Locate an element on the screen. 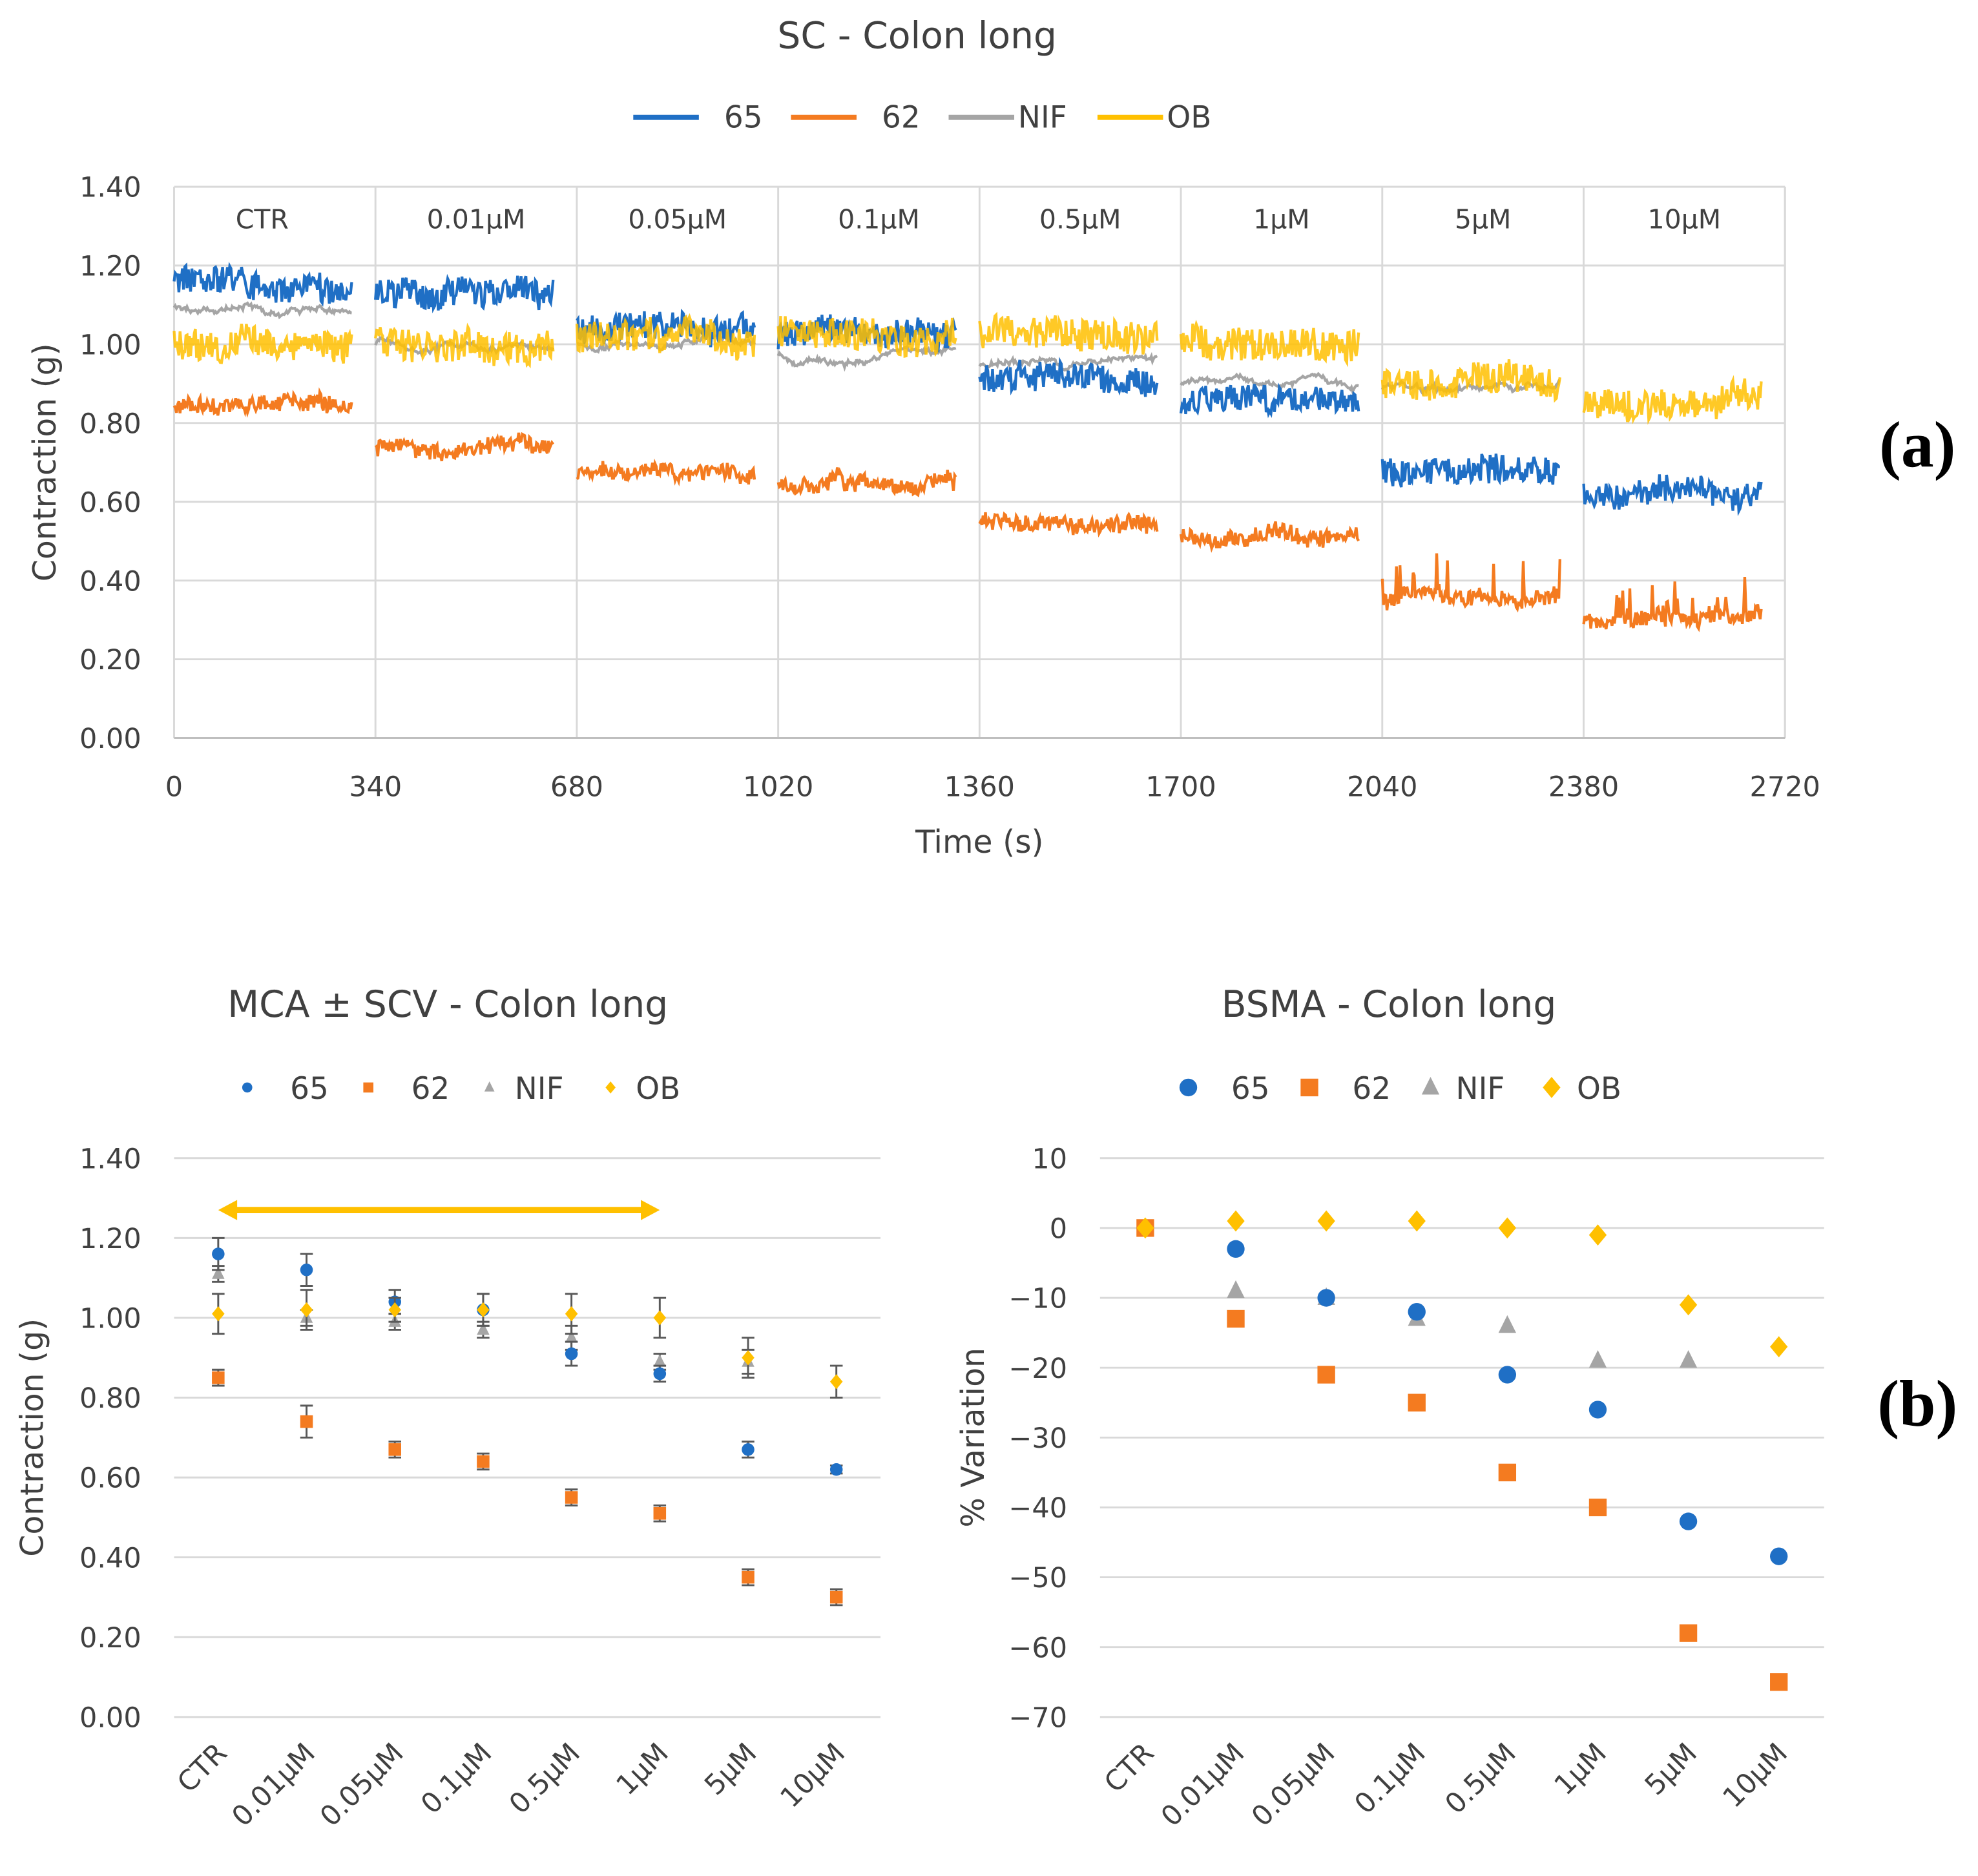  y-tick-label: 0.20 is located at coordinates (110, 660).